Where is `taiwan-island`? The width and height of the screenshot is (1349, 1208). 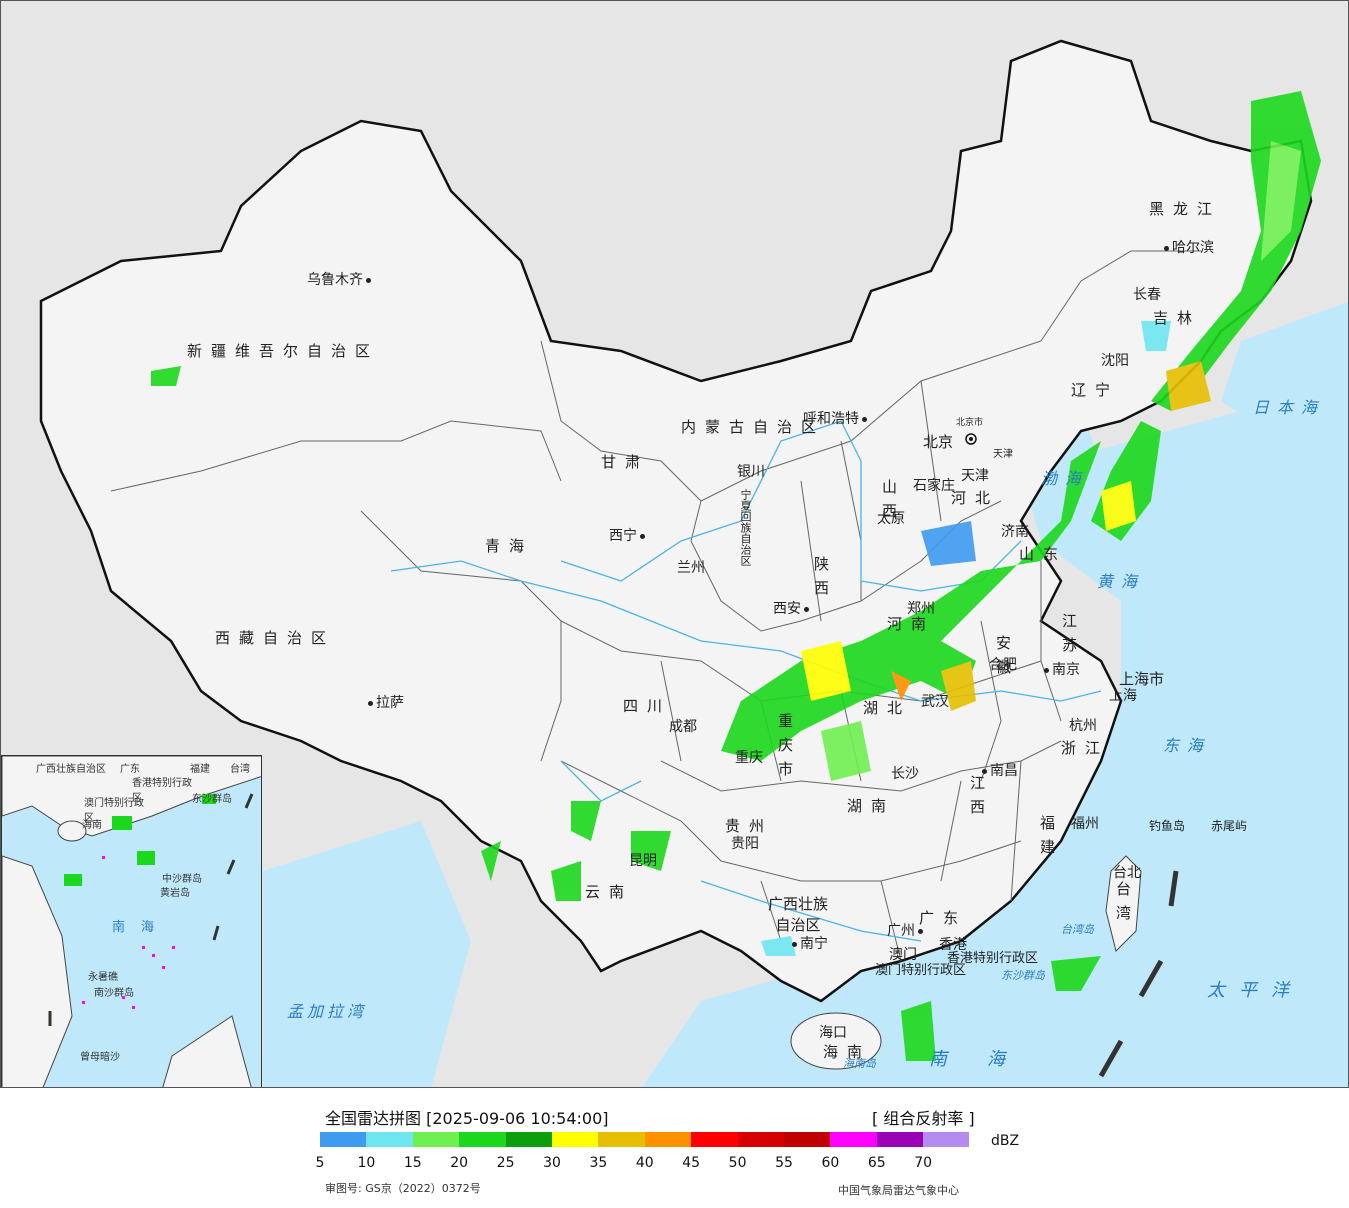
taiwan-island is located at coordinates (1123, 903).